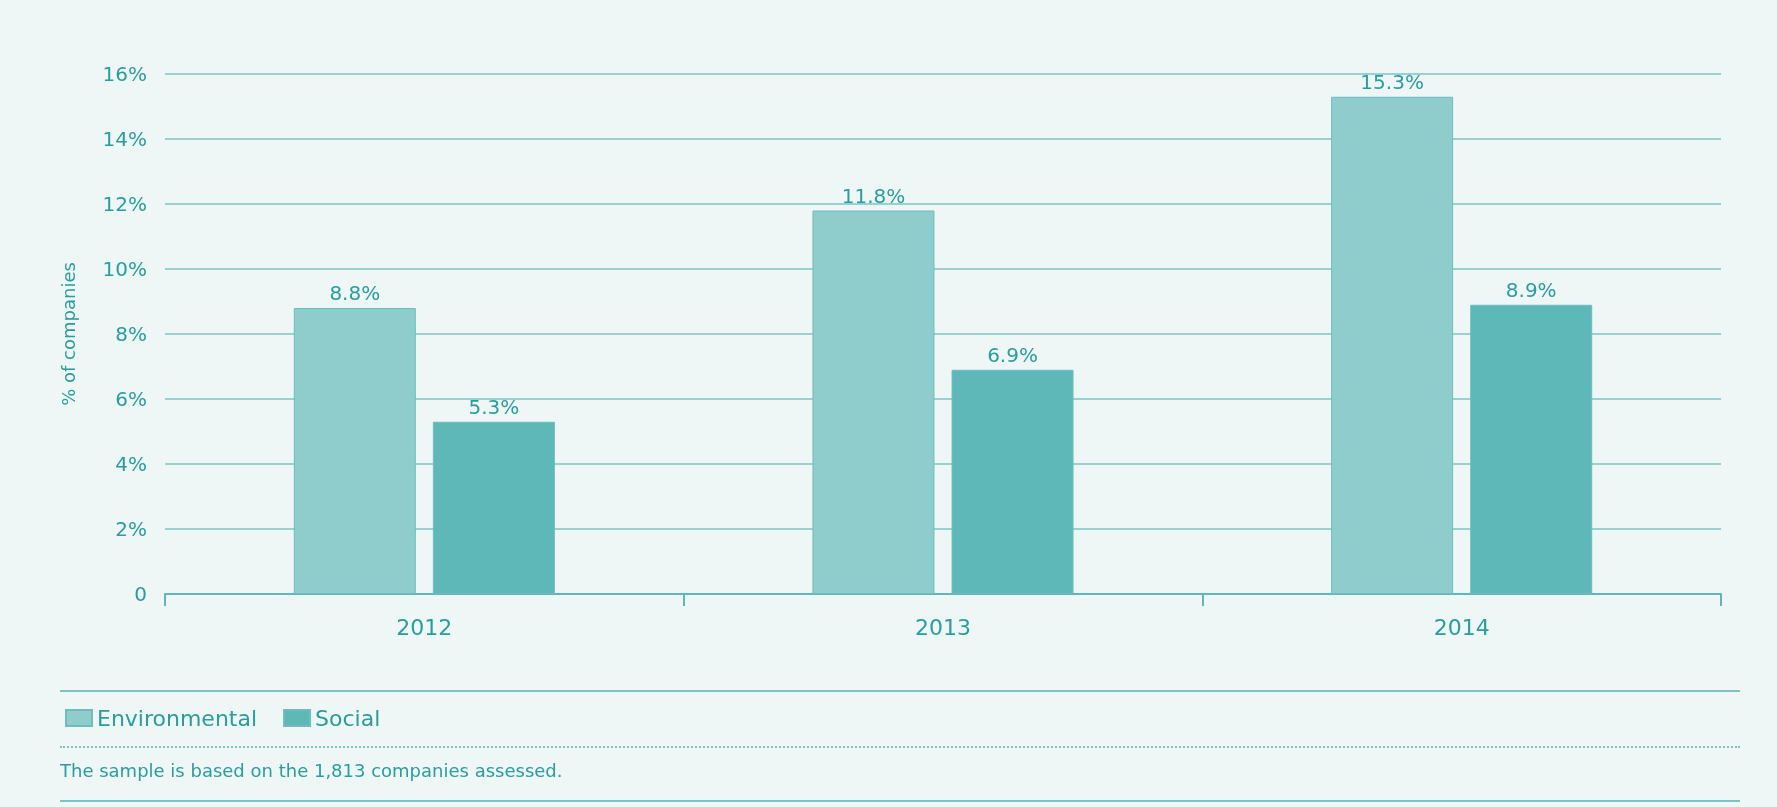  I want to click on x-tick-label: 2012, so click(424, 627).